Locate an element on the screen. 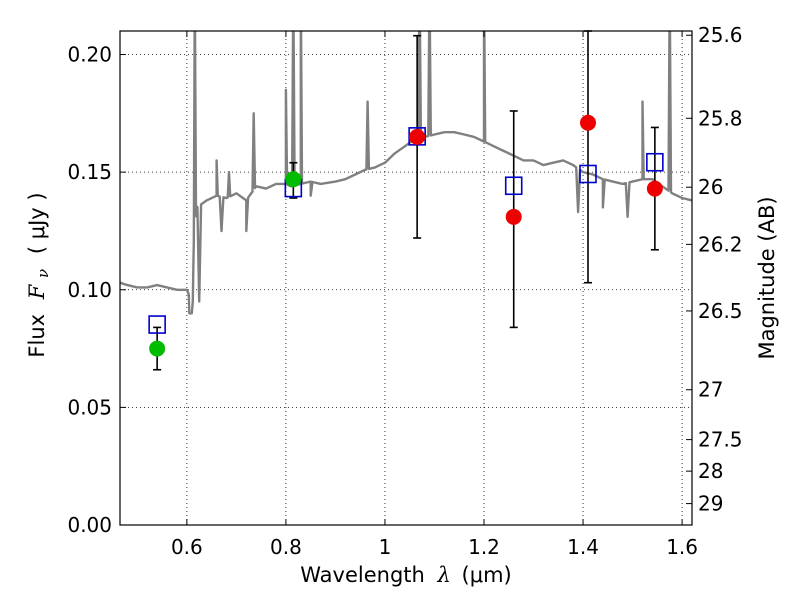 The image size is (800, 604). x-axis-title: Wavelength λ (μm) is located at coordinates (405, 575).